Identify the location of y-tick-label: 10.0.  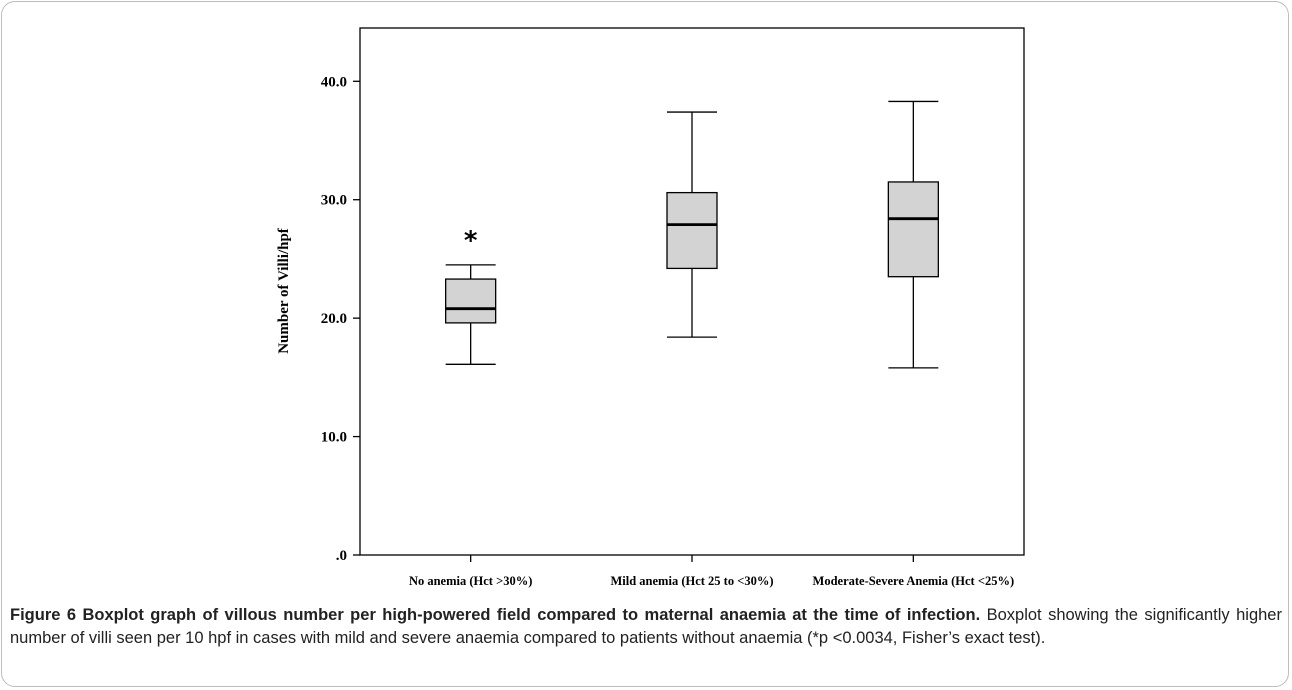
(334, 438).